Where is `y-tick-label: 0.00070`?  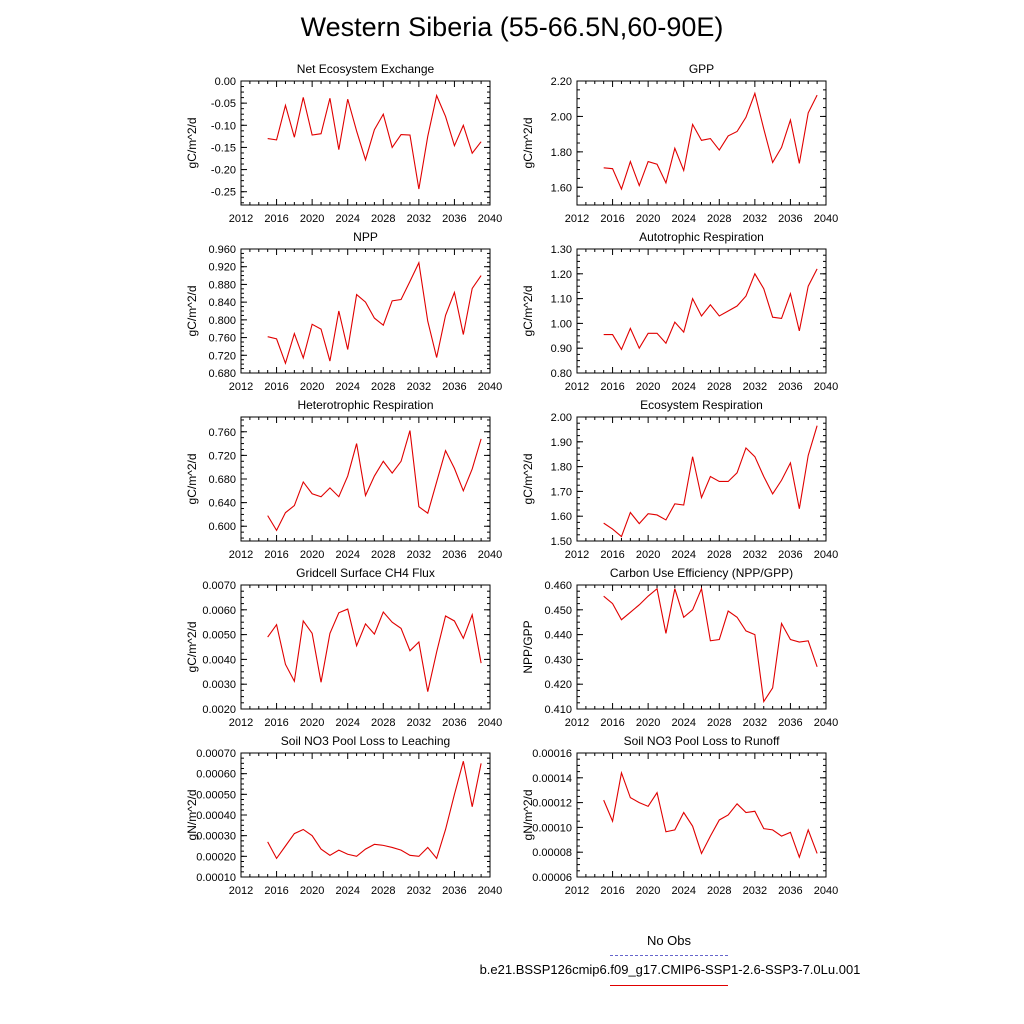 y-tick-label: 0.00070 is located at coordinates (216, 754).